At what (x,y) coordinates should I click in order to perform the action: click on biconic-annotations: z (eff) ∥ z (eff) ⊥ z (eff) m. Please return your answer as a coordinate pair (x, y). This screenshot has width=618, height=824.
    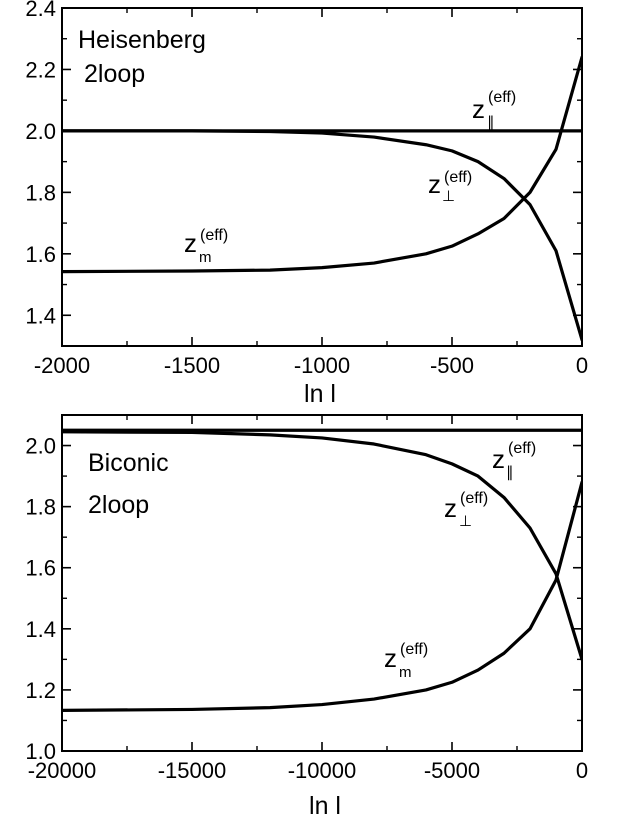
    Looking at the image, I should click on (460, 560).